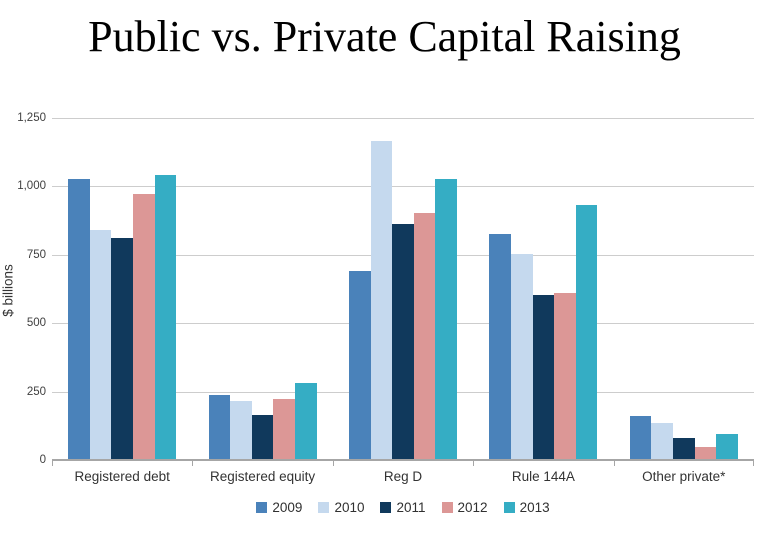 The width and height of the screenshot is (769, 536). Describe the element at coordinates (262, 507) in the screenshot. I see `legend-swatch-2009` at that location.